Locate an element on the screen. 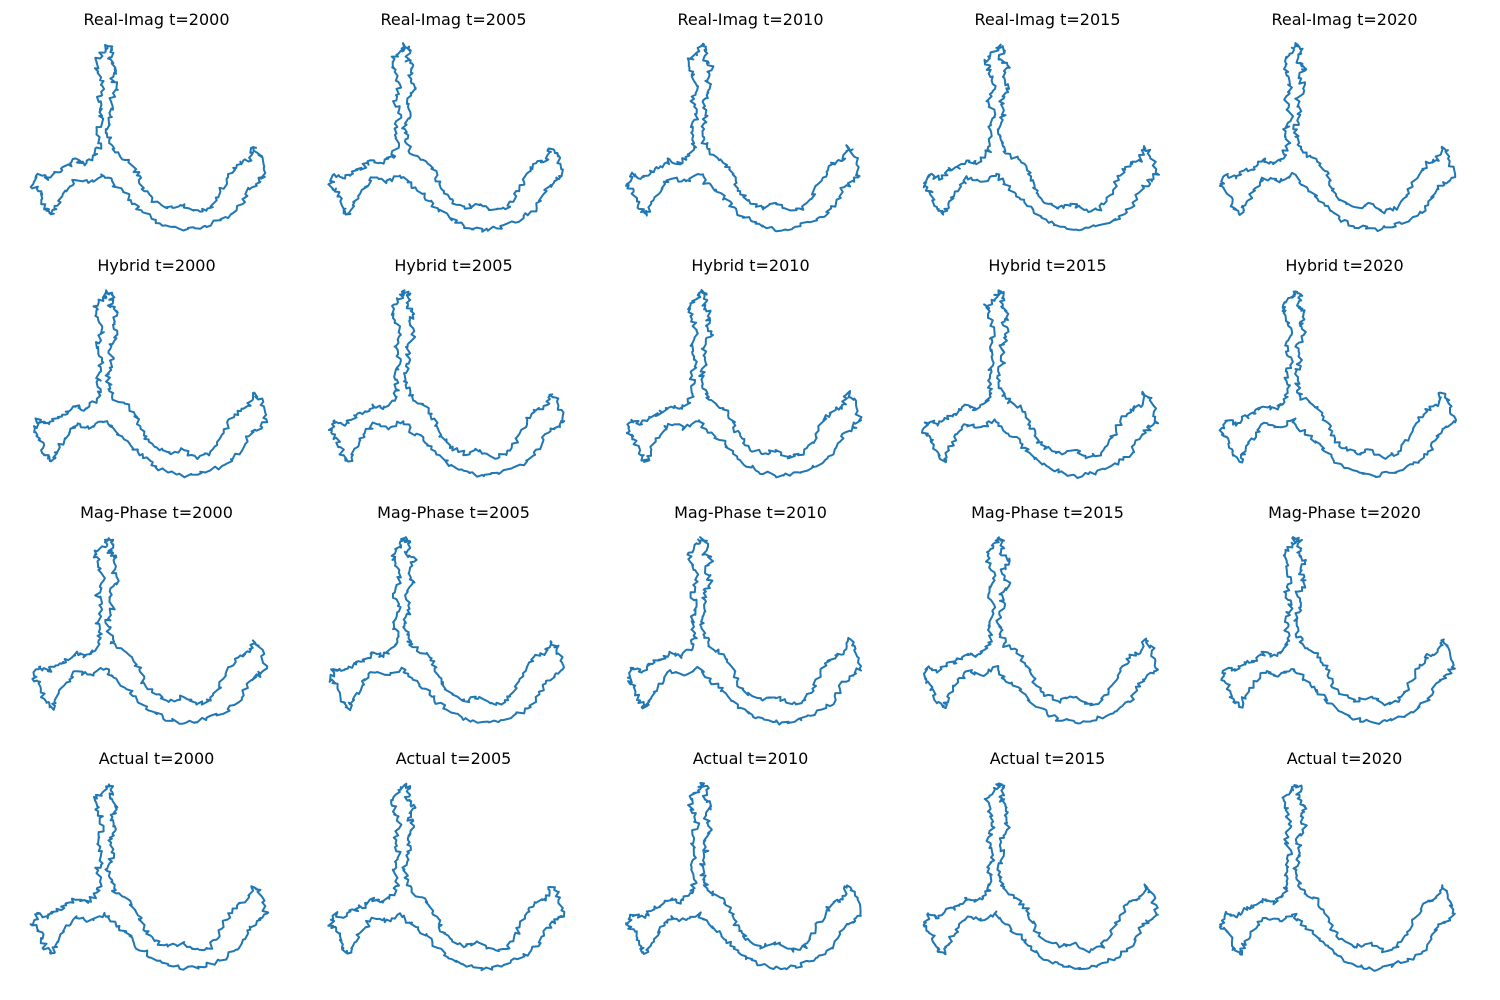 The image size is (1500, 1000). subplot-title: Real-Imag t=2000 is located at coordinates (156, 19).